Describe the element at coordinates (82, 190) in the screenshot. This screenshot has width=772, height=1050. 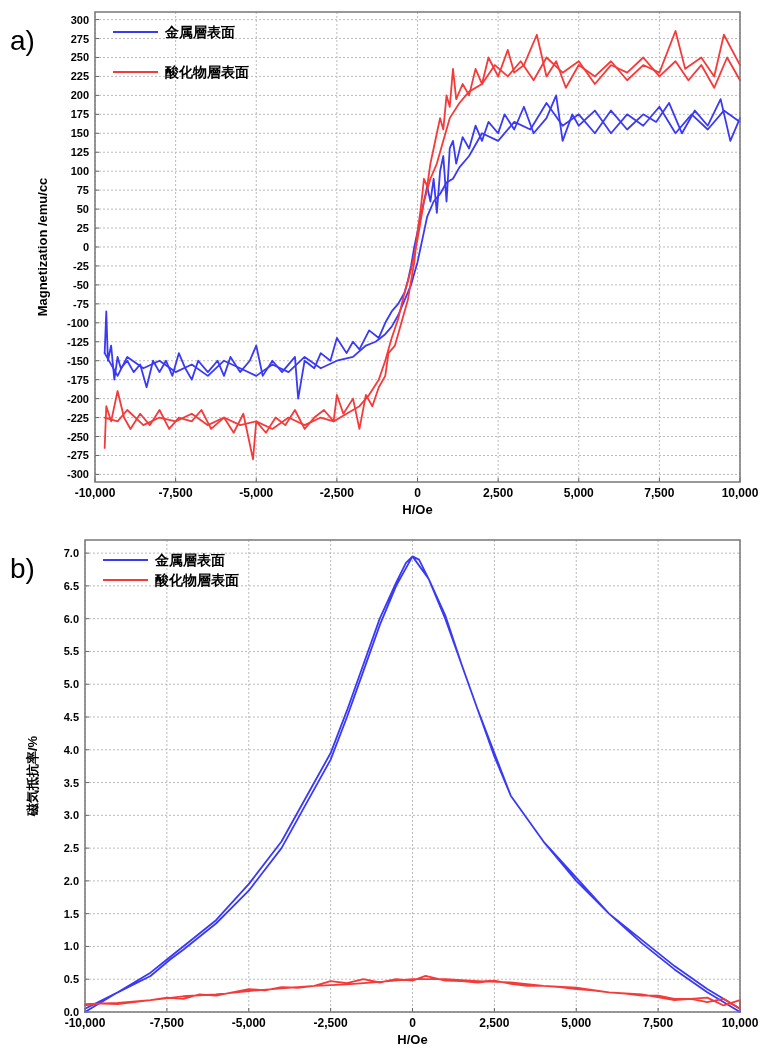
I see `y-tick-label: 75` at that location.